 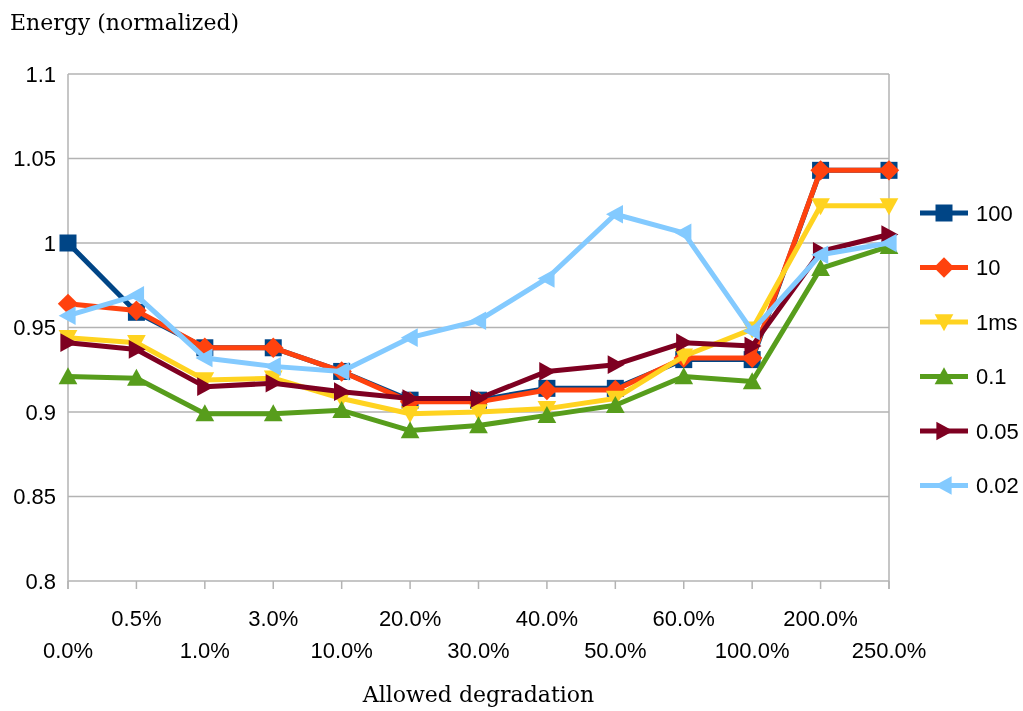 I want to click on x-tick-label: 250.0%, so click(x=889, y=650).